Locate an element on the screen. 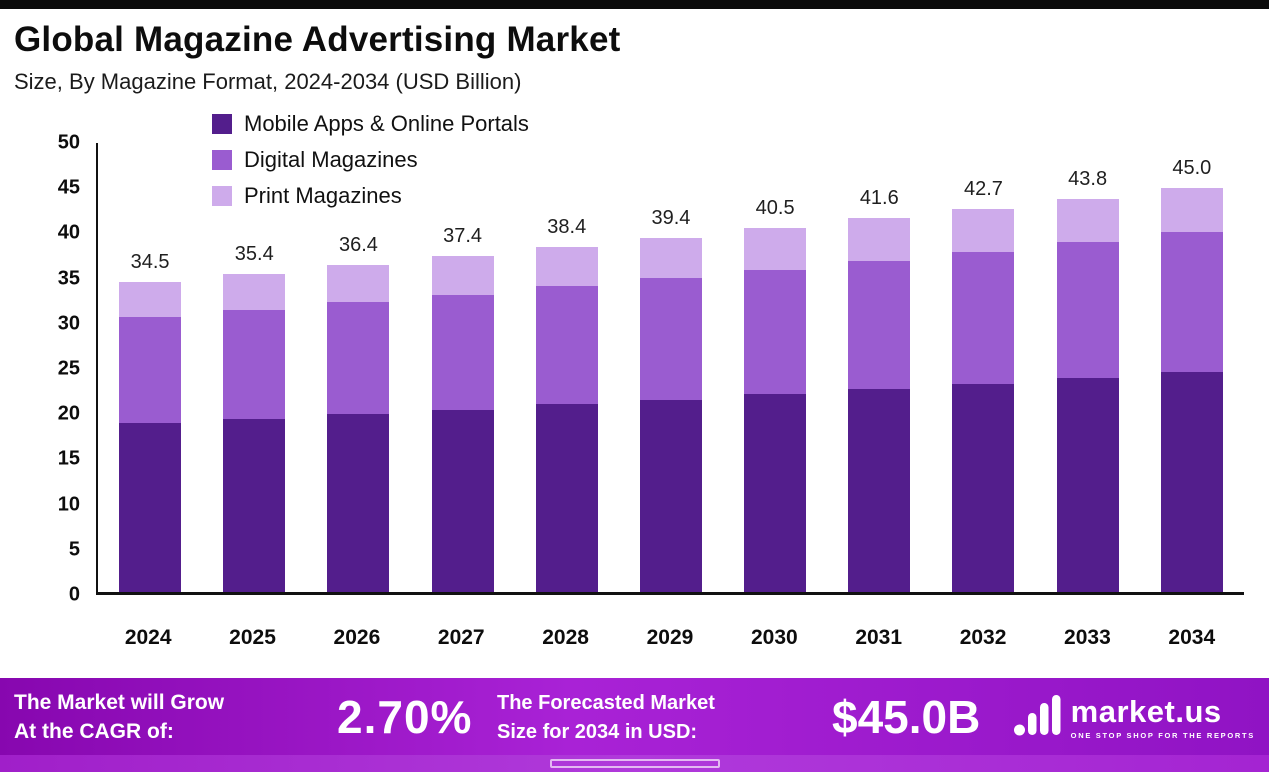 Image resolution: width=1269 pixels, height=772 pixels. brand-logo: market.us ONE STOP SHOP FOR THE REPORTS is located at coordinates (1134, 717).